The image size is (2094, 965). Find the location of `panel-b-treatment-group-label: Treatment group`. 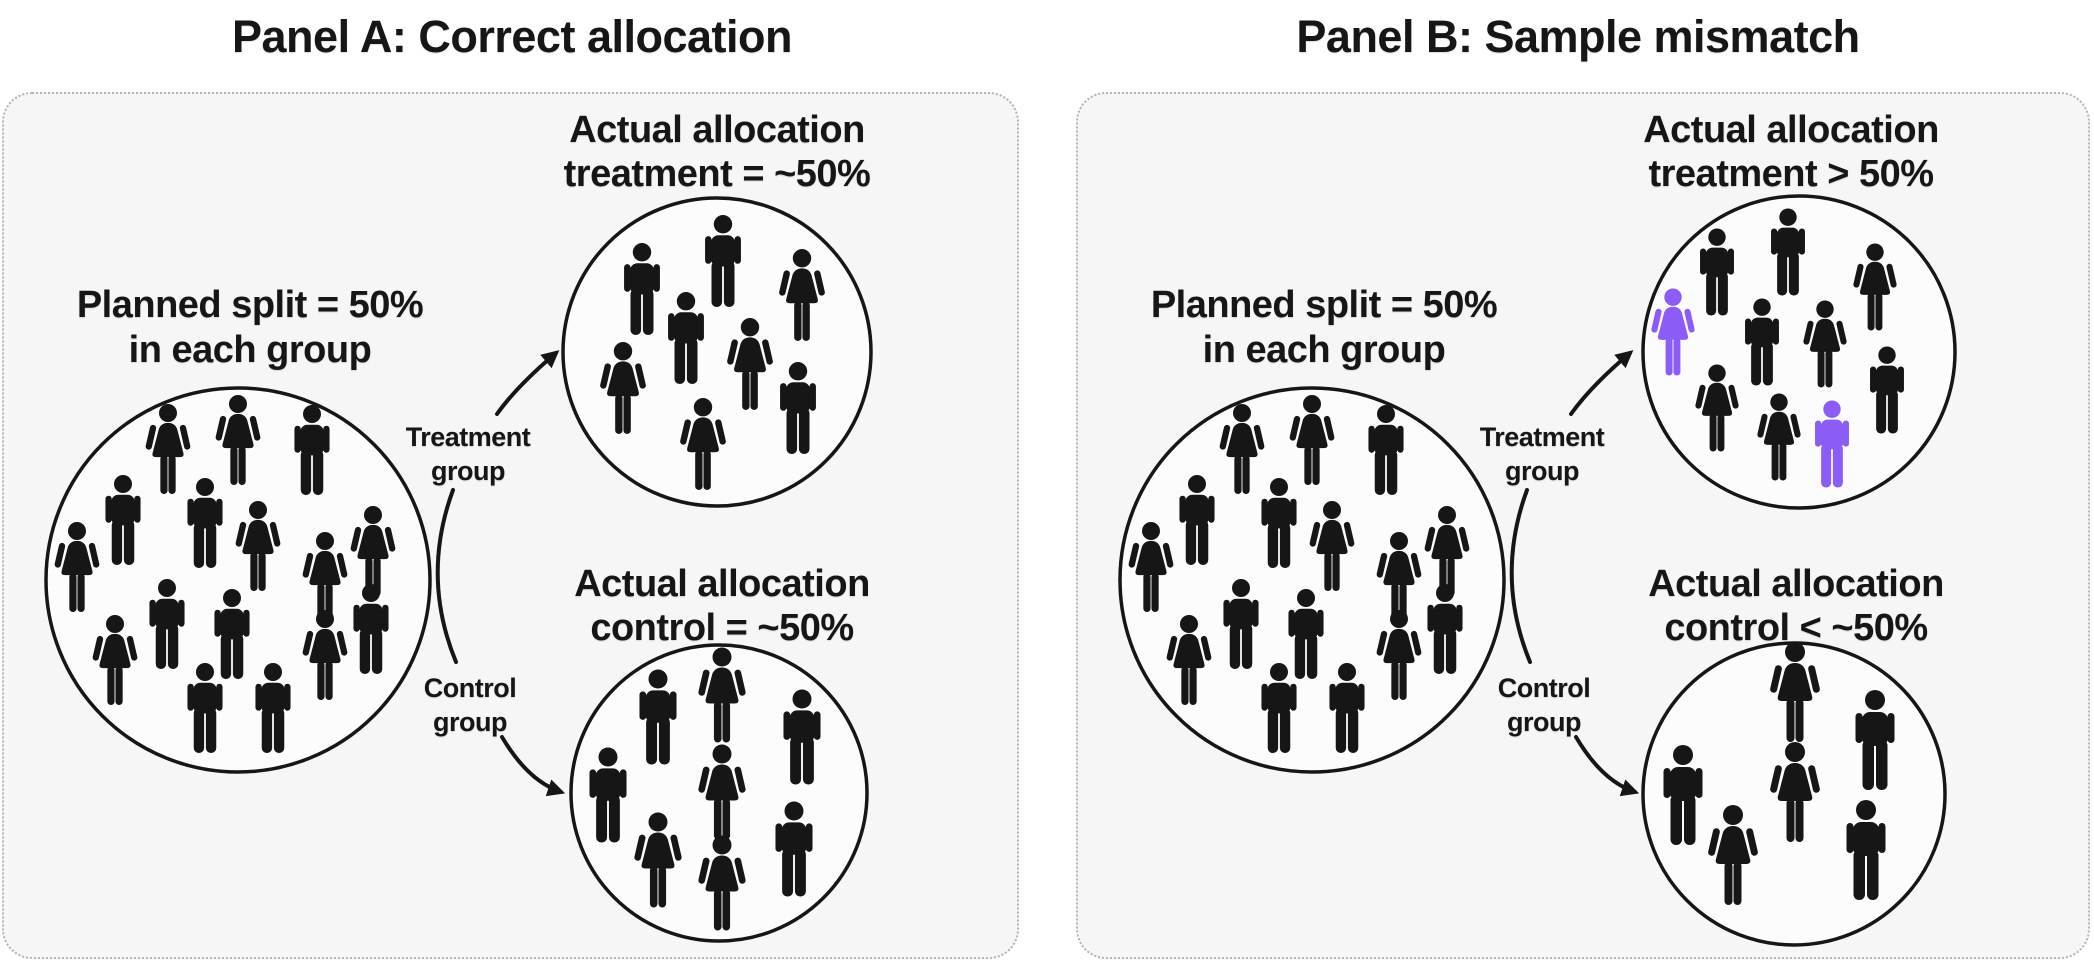

panel-b-treatment-group-label: Treatment group is located at coordinates (1542, 454).